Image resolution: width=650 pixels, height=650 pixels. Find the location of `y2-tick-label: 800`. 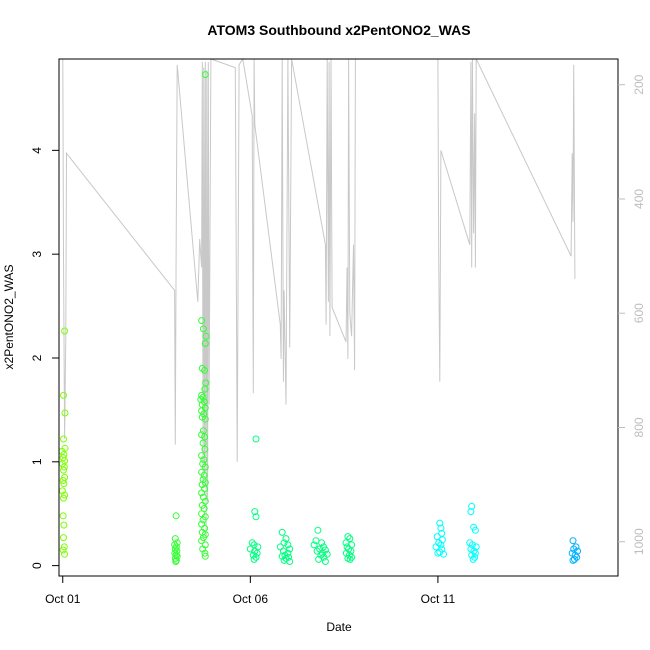

y2-tick-label: 800 is located at coordinates (639, 427).